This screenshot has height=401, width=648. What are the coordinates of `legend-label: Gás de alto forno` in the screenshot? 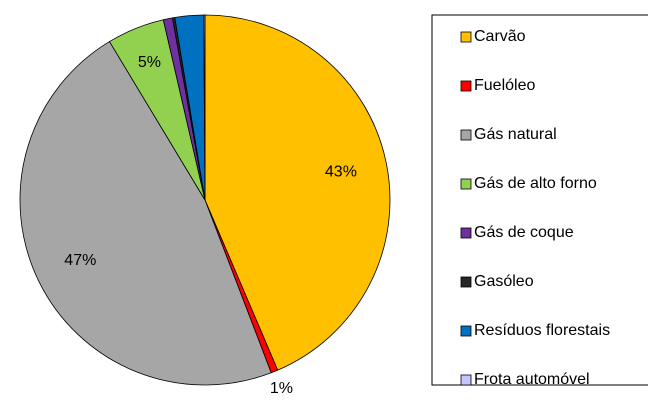 It's located at (535, 183).